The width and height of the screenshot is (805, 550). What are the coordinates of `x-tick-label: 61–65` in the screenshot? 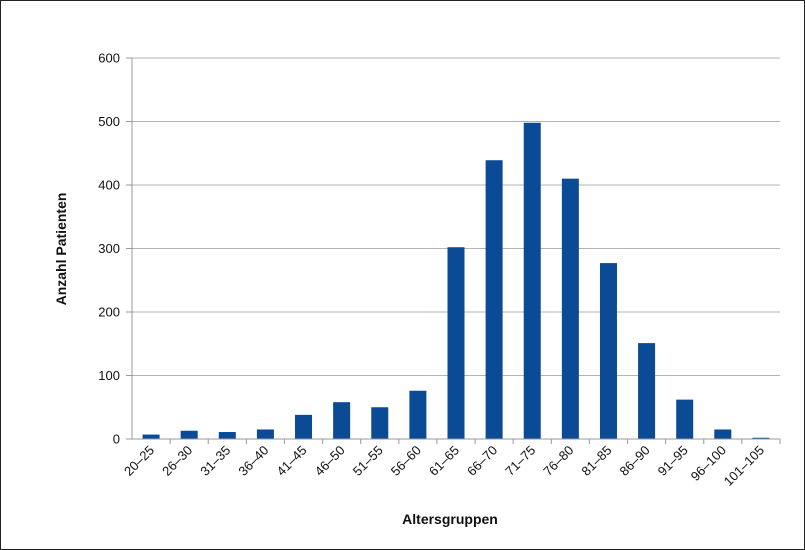 It's located at (444, 461).